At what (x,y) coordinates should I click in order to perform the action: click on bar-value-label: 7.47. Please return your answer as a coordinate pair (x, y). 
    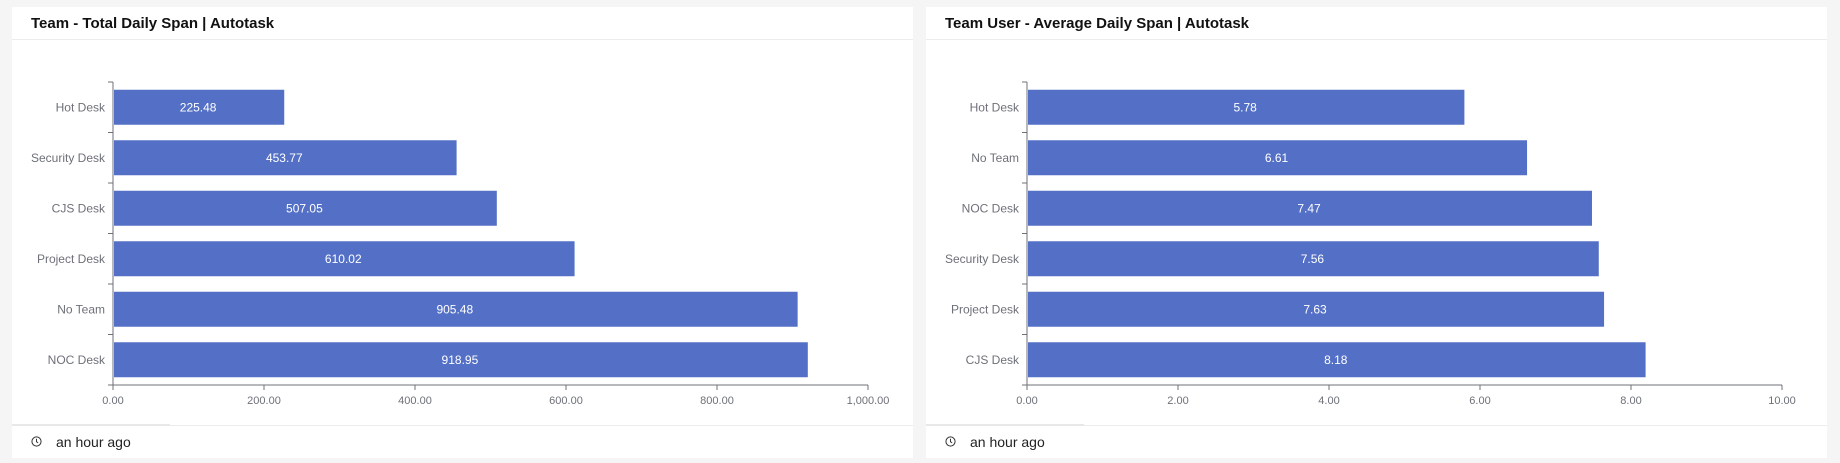
    Looking at the image, I should click on (1309, 208).